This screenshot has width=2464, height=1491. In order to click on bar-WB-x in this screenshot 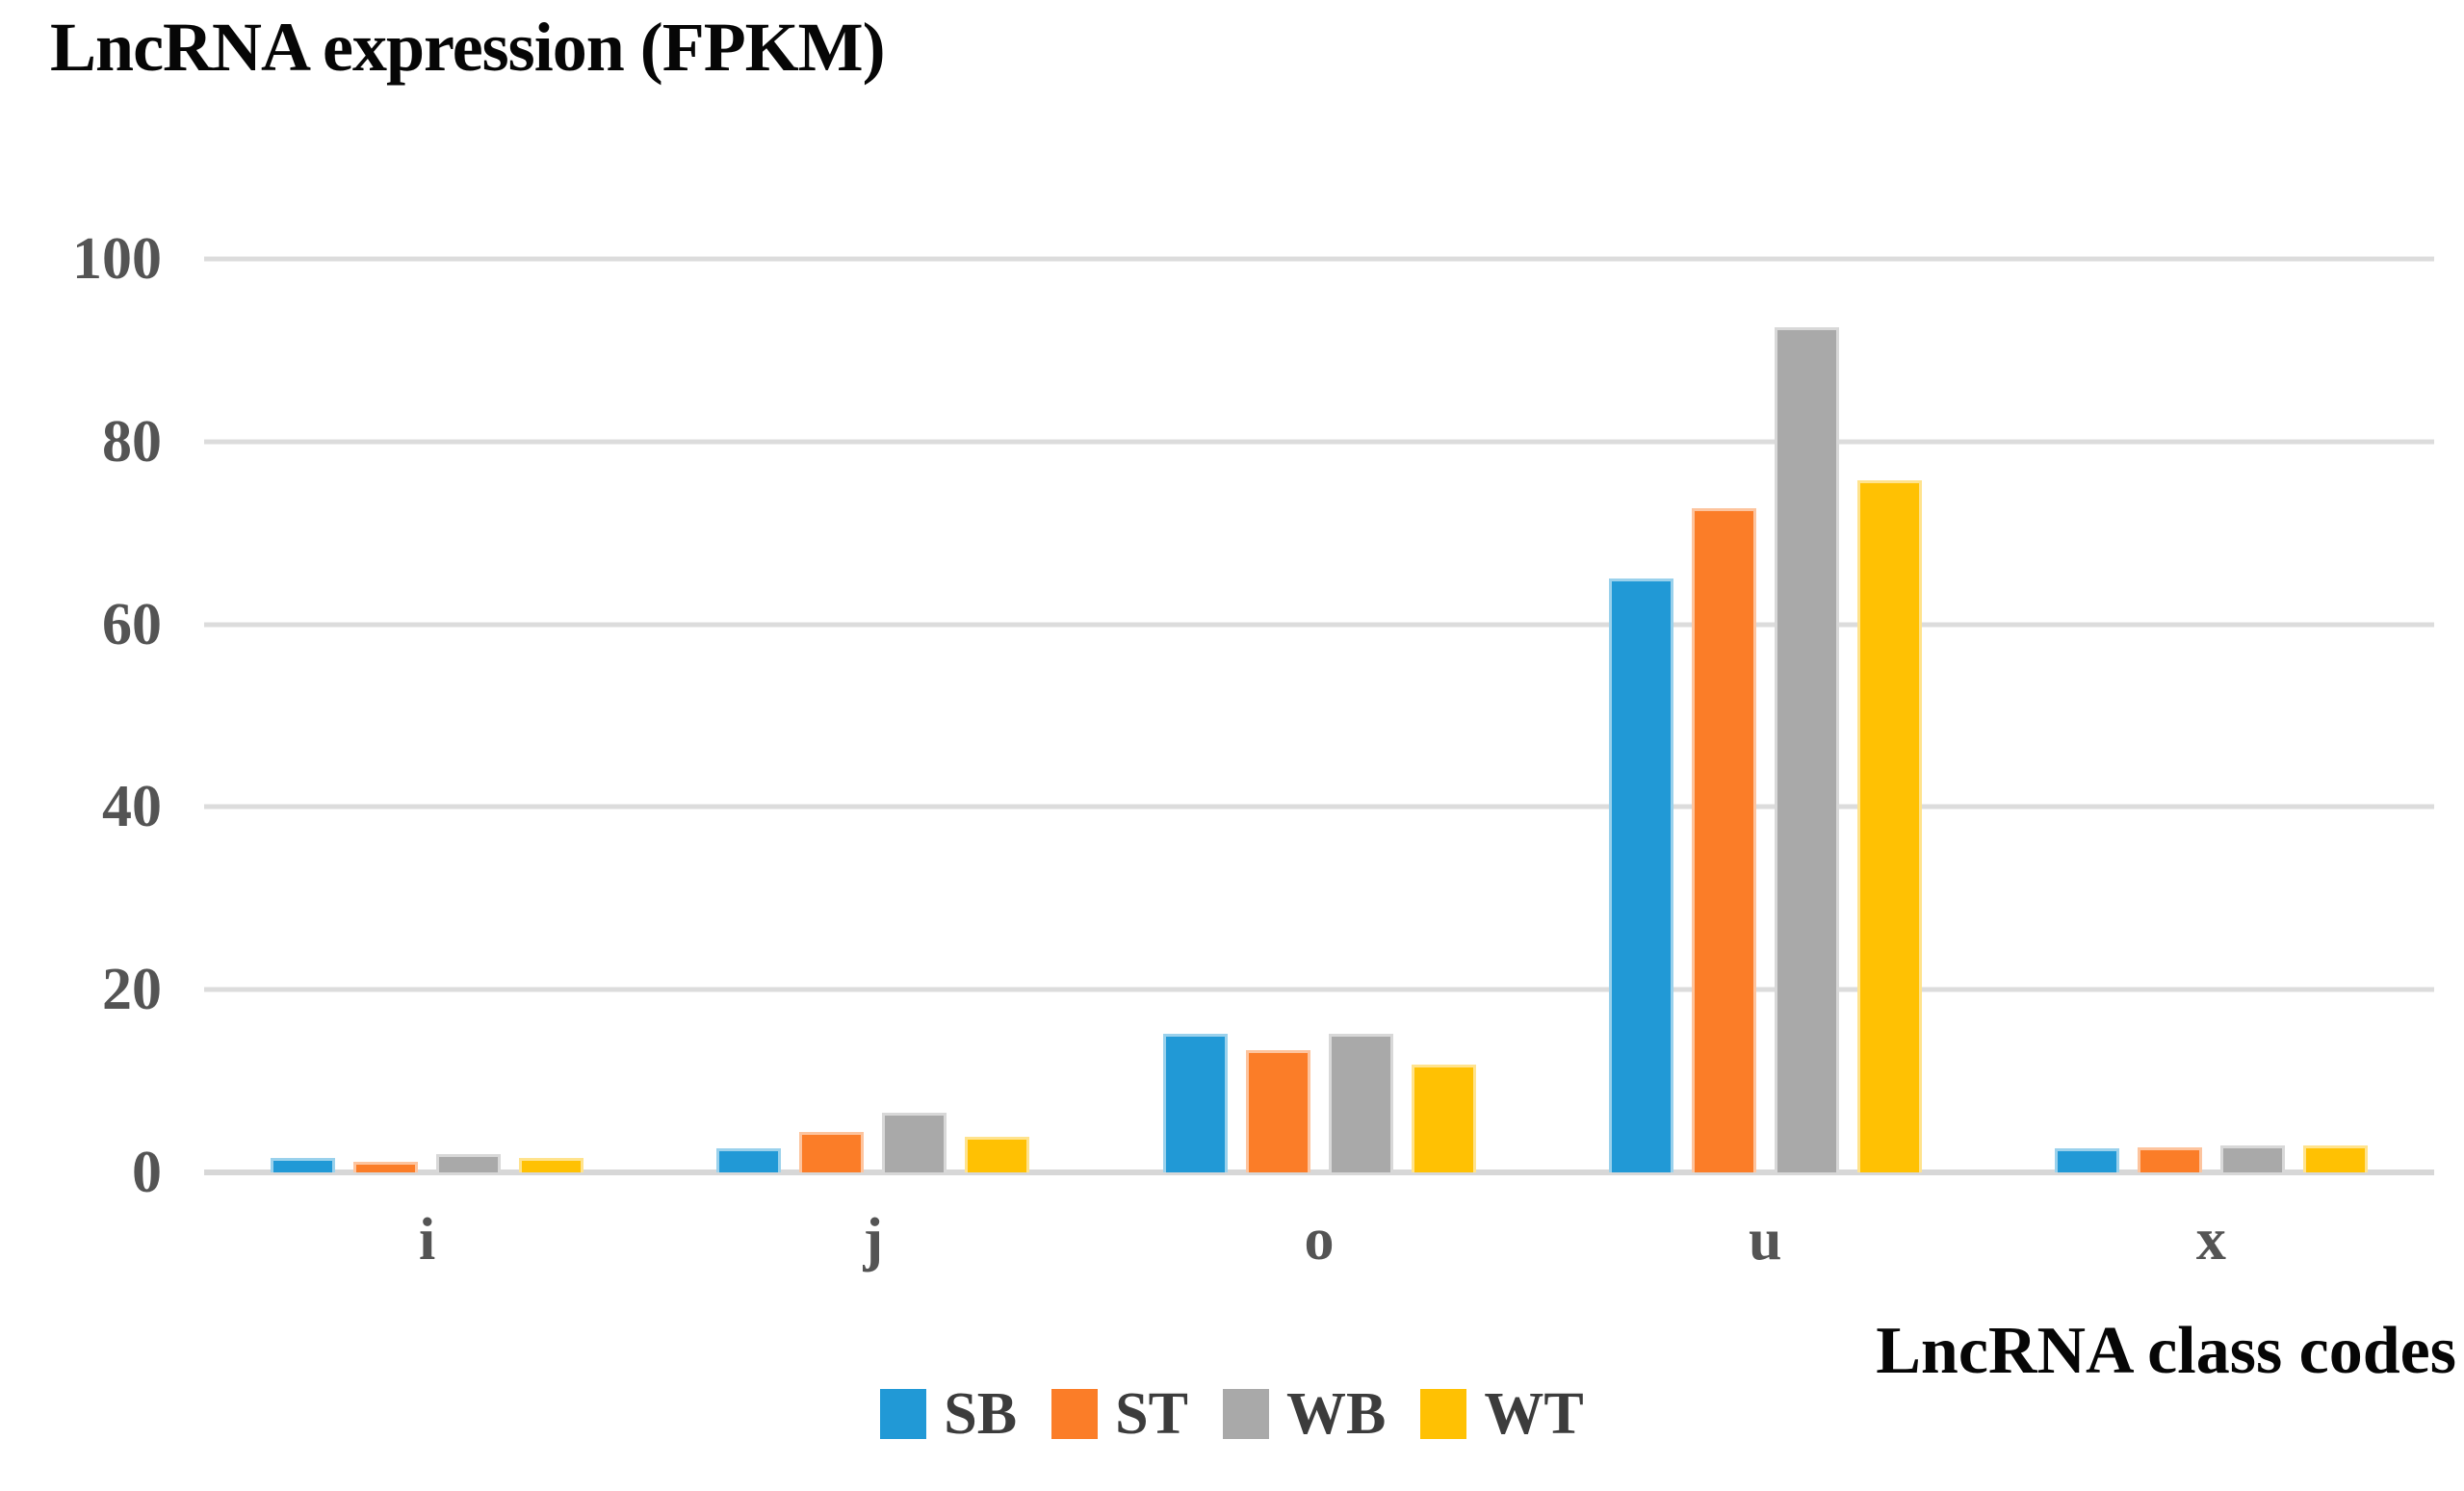, I will do `click(2252, 1158)`.